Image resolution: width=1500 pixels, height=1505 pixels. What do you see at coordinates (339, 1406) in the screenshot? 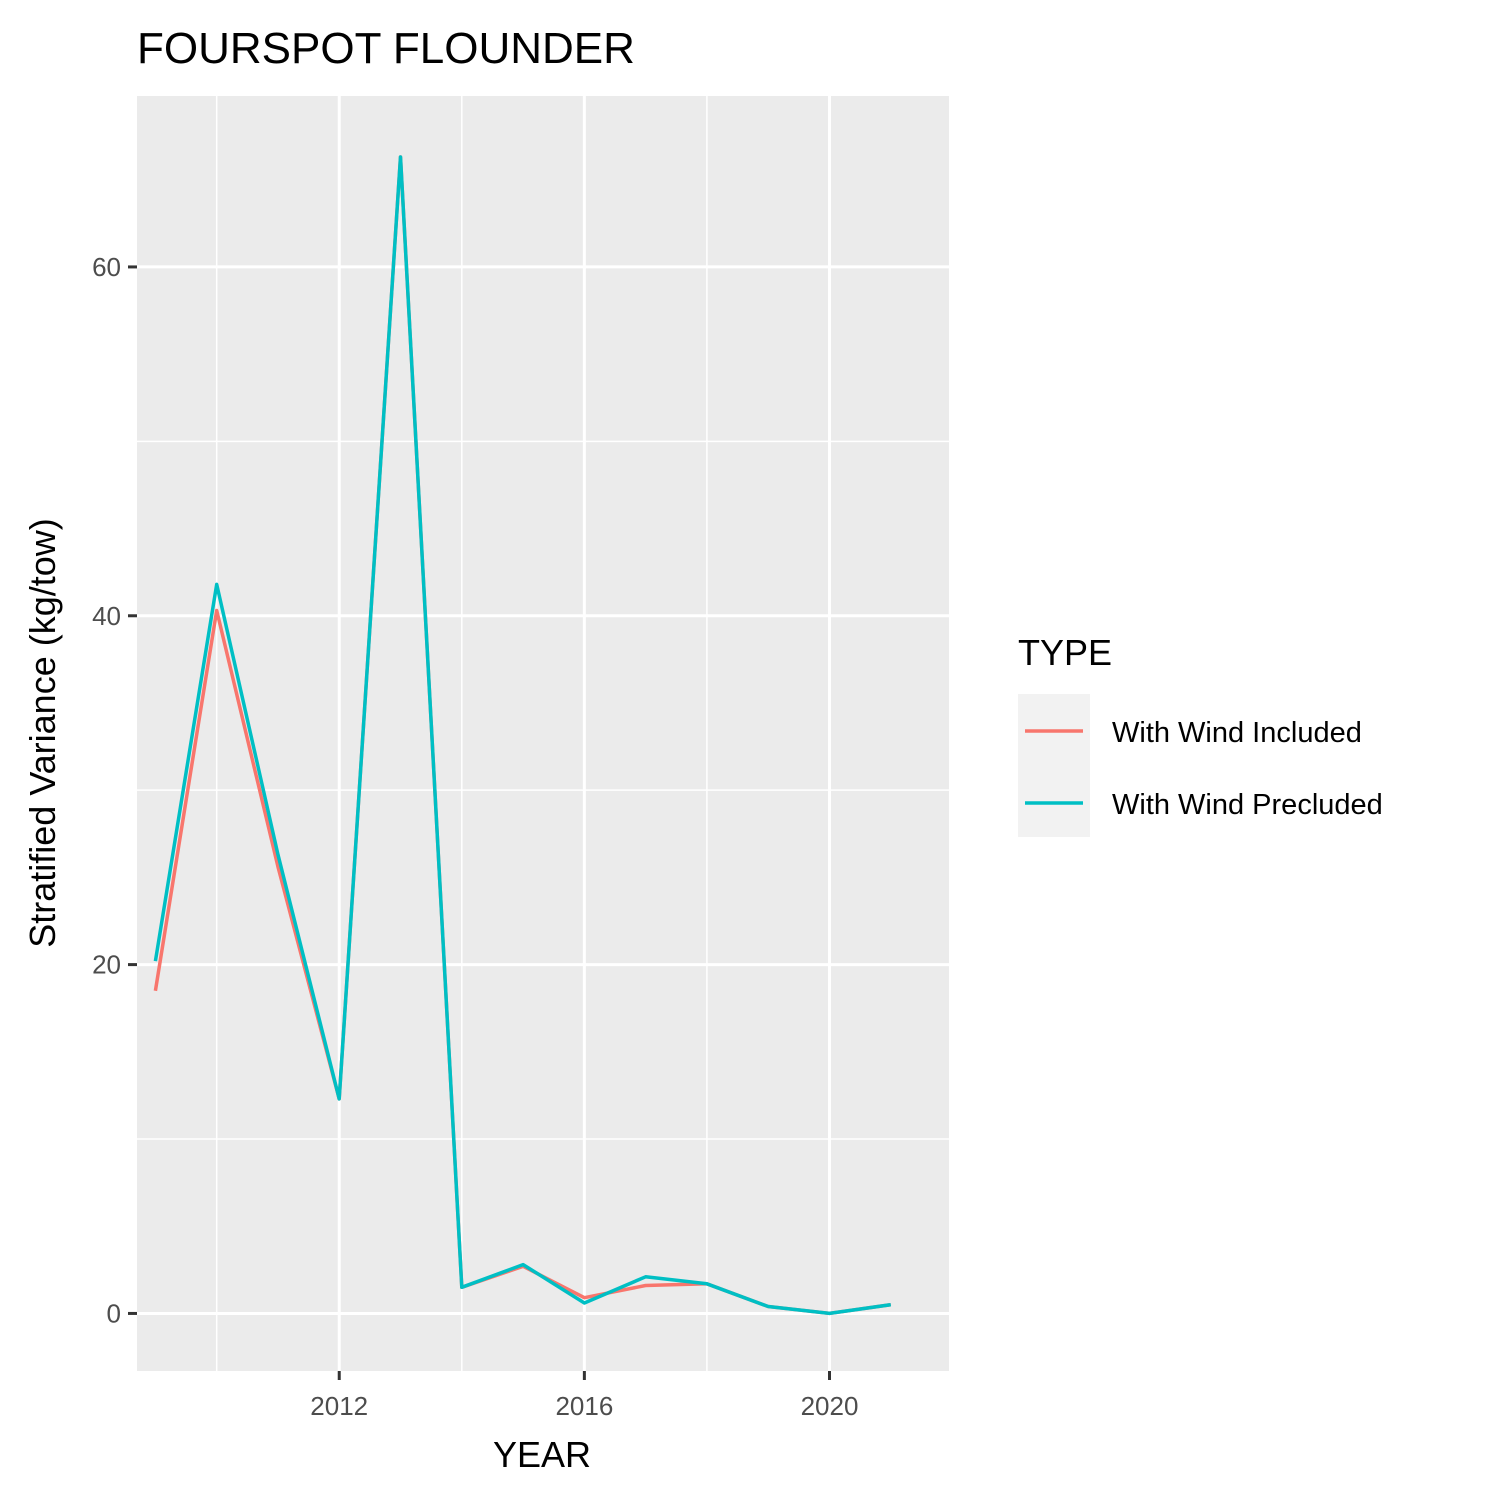
I see `x-tick-label: 2012` at bounding box center [339, 1406].